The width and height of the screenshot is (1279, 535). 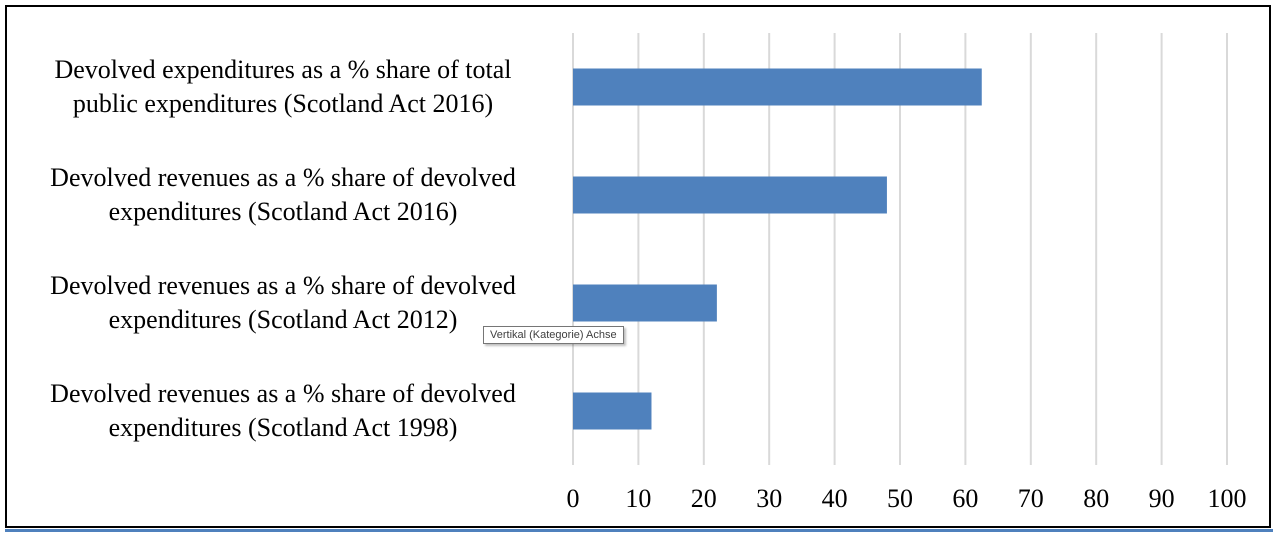 What do you see at coordinates (283, 103) in the screenshot?
I see `category-label: public expenditures (Scotland Act 2016)` at bounding box center [283, 103].